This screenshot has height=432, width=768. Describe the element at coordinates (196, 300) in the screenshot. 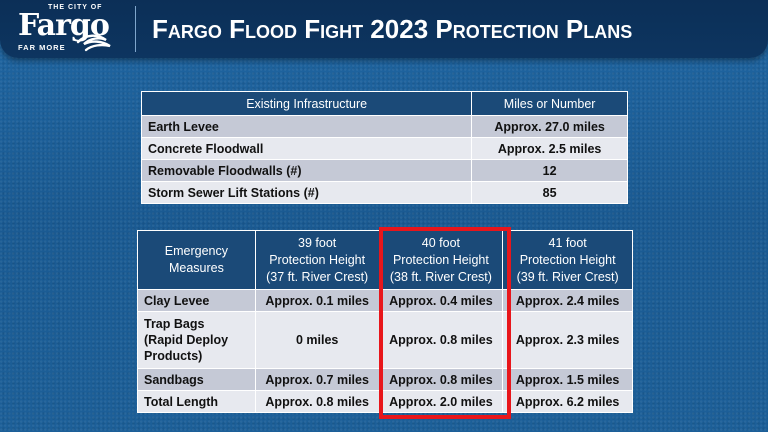

I see `row-label: Clay Levee` at that location.